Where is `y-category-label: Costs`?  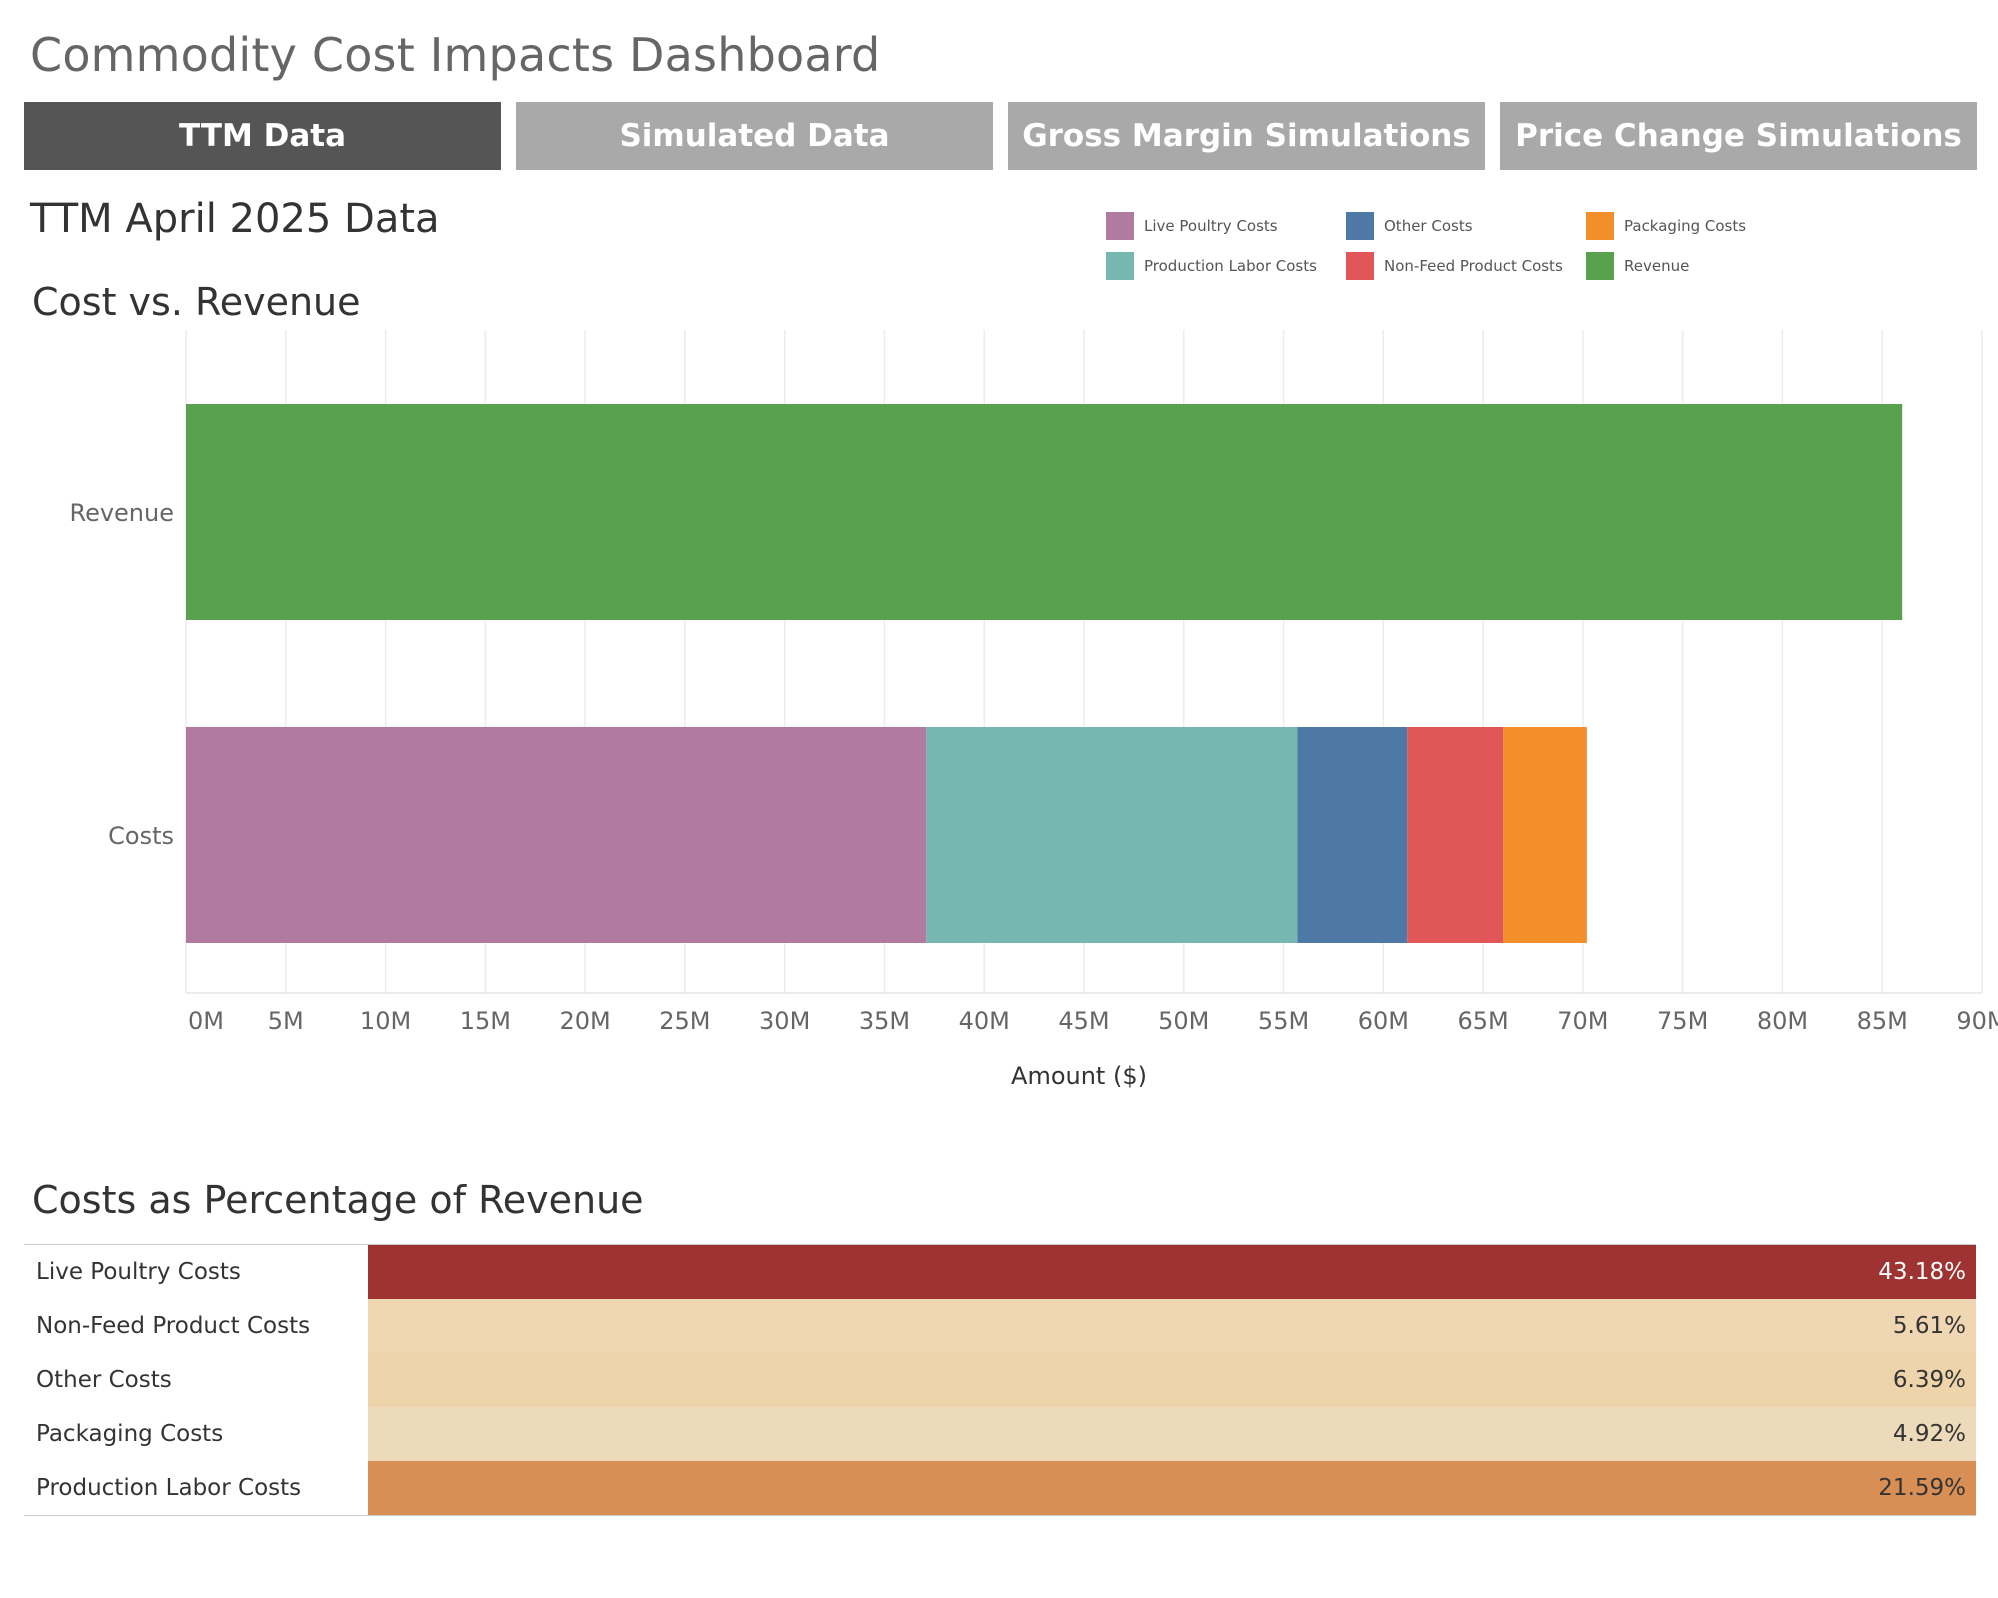
y-category-label: Costs is located at coordinates (141, 836).